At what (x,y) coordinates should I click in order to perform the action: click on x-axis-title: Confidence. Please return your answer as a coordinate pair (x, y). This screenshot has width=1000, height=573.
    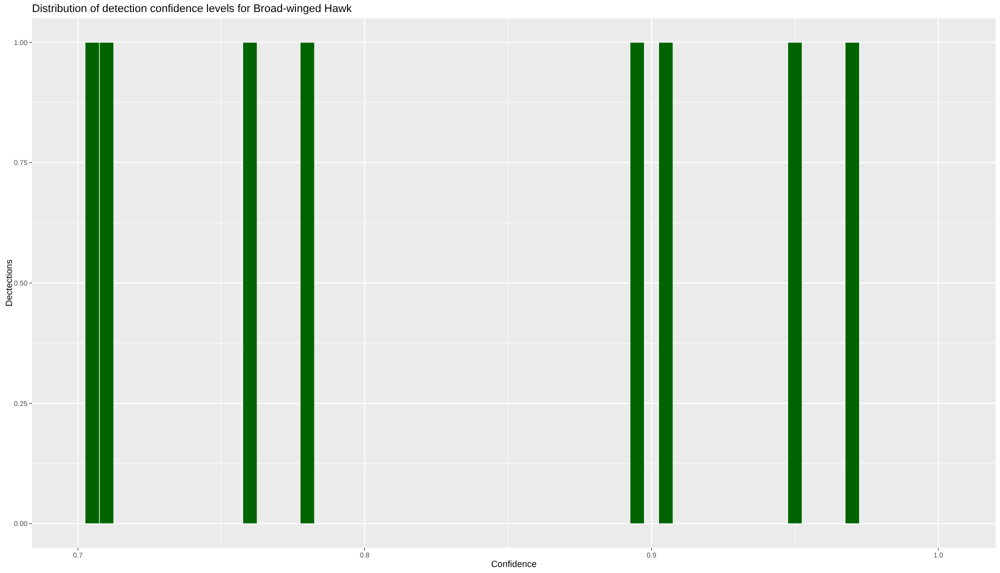
    Looking at the image, I should click on (514, 564).